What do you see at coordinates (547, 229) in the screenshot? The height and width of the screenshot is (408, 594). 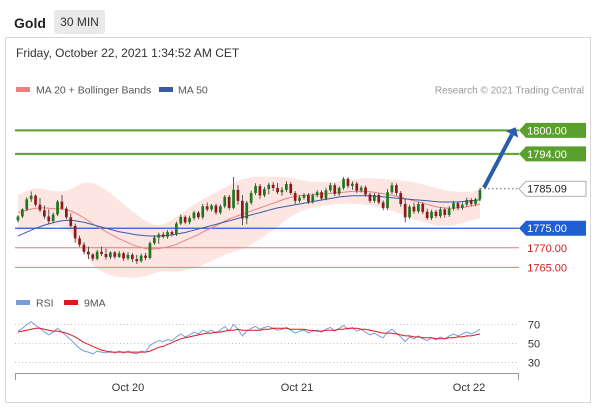 I see `price-level-label: 1775.00` at bounding box center [547, 229].